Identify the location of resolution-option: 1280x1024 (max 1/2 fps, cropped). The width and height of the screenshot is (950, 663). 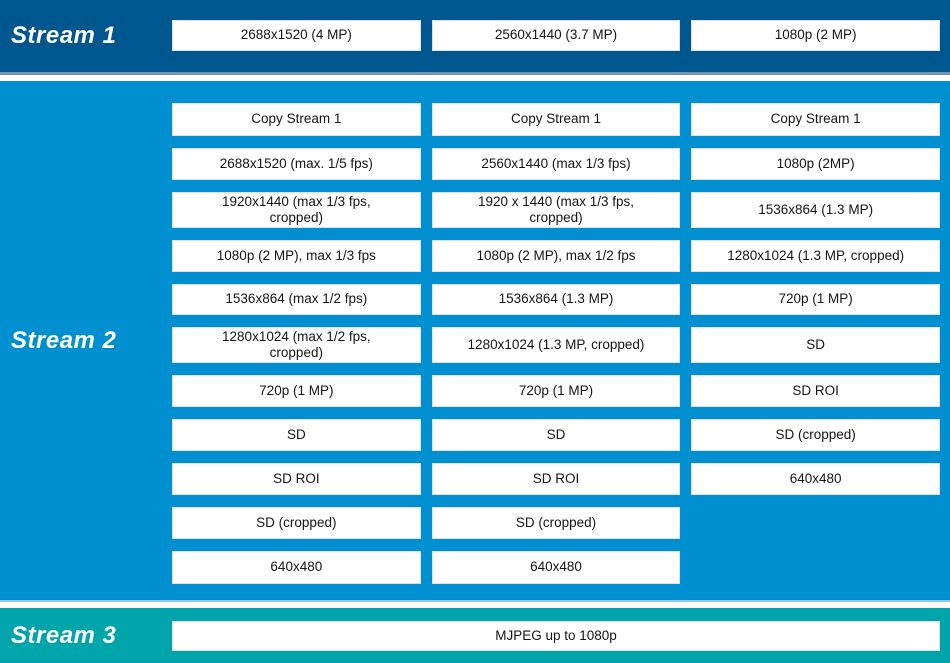
(296, 345).